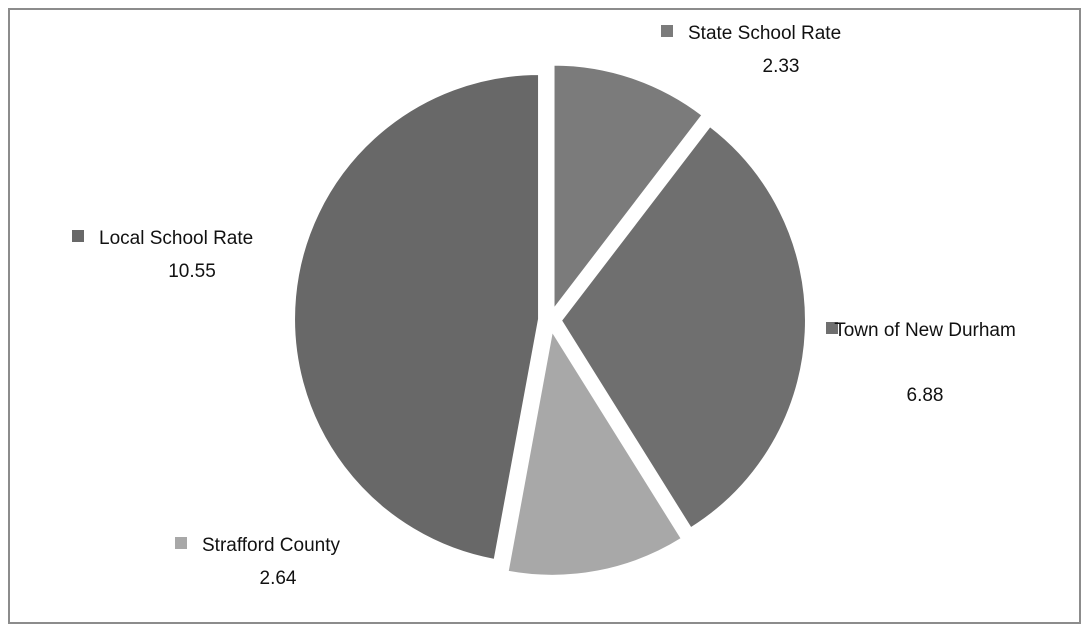  Describe the element at coordinates (667, 31) in the screenshot. I see `legend-marker-state-school-rate` at that location.